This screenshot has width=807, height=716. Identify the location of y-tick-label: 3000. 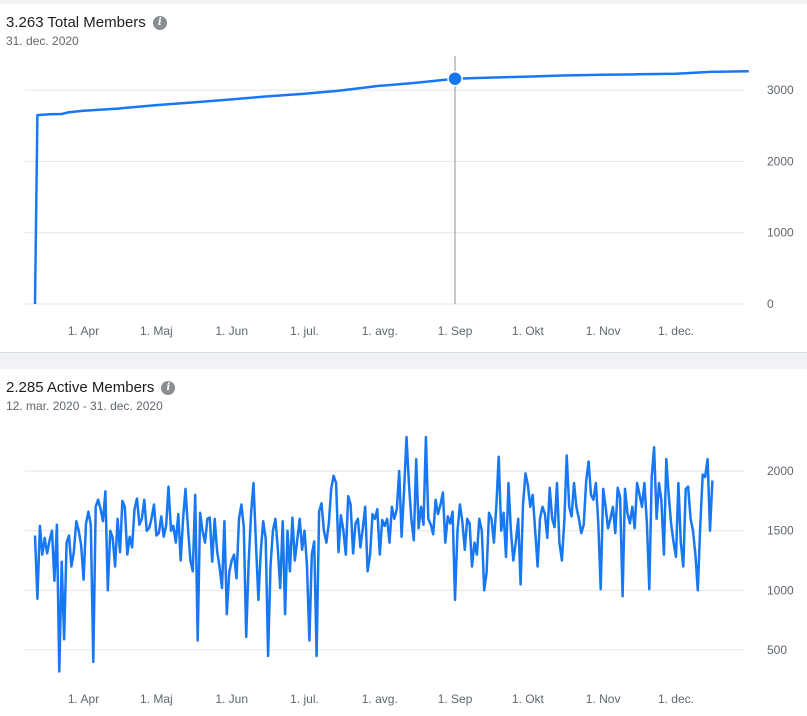
(780, 90).